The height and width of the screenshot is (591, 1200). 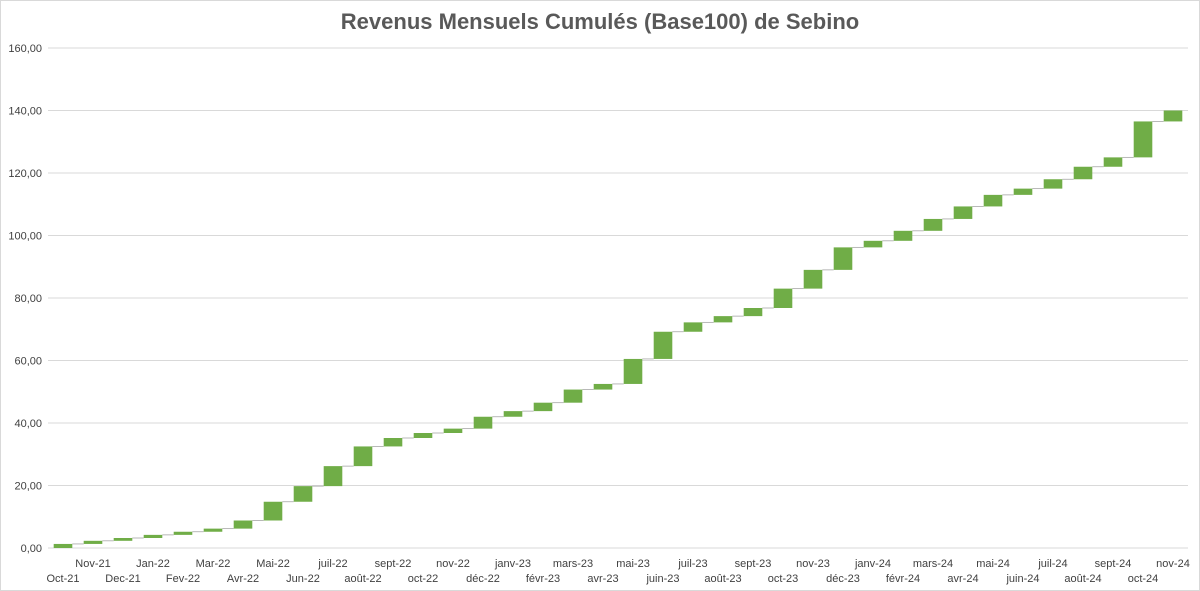 What do you see at coordinates (92, 564) in the screenshot?
I see `x-tick-label: Nov-21` at bounding box center [92, 564].